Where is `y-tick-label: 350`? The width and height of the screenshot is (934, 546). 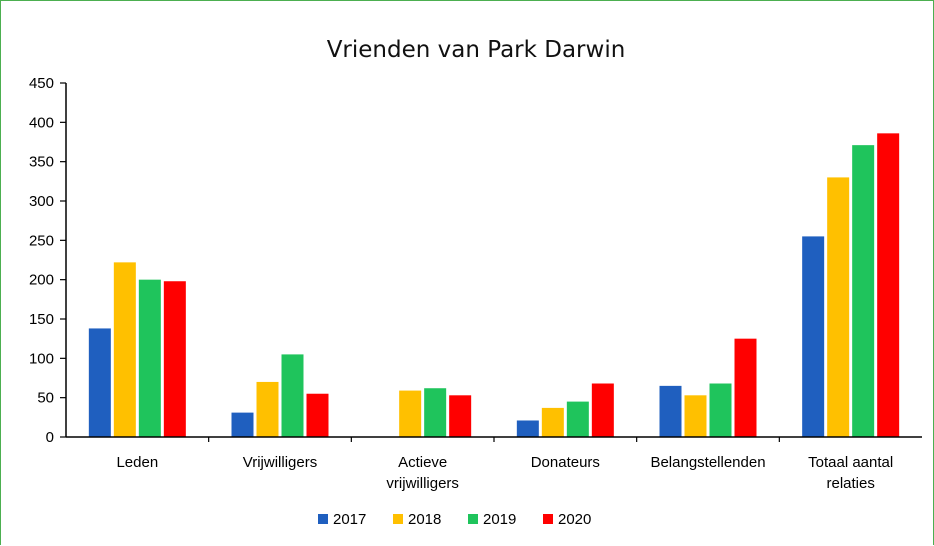
y-tick-label: 350 is located at coordinates (41, 162).